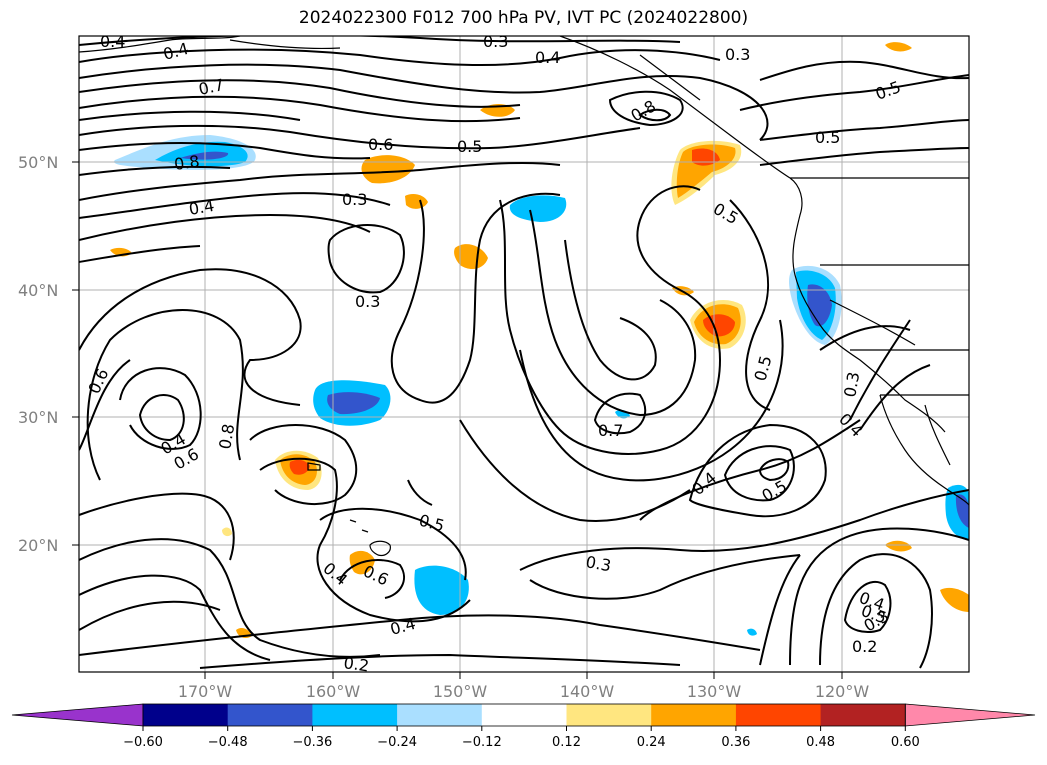 Image resolution: width=1047 pixels, height=765 pixels. Describe the element at coordinates (524, 686) in the screenshot. I see `lon-axis: 170°W 160°W 150°W 140°W 130°W 120°W` at that location.